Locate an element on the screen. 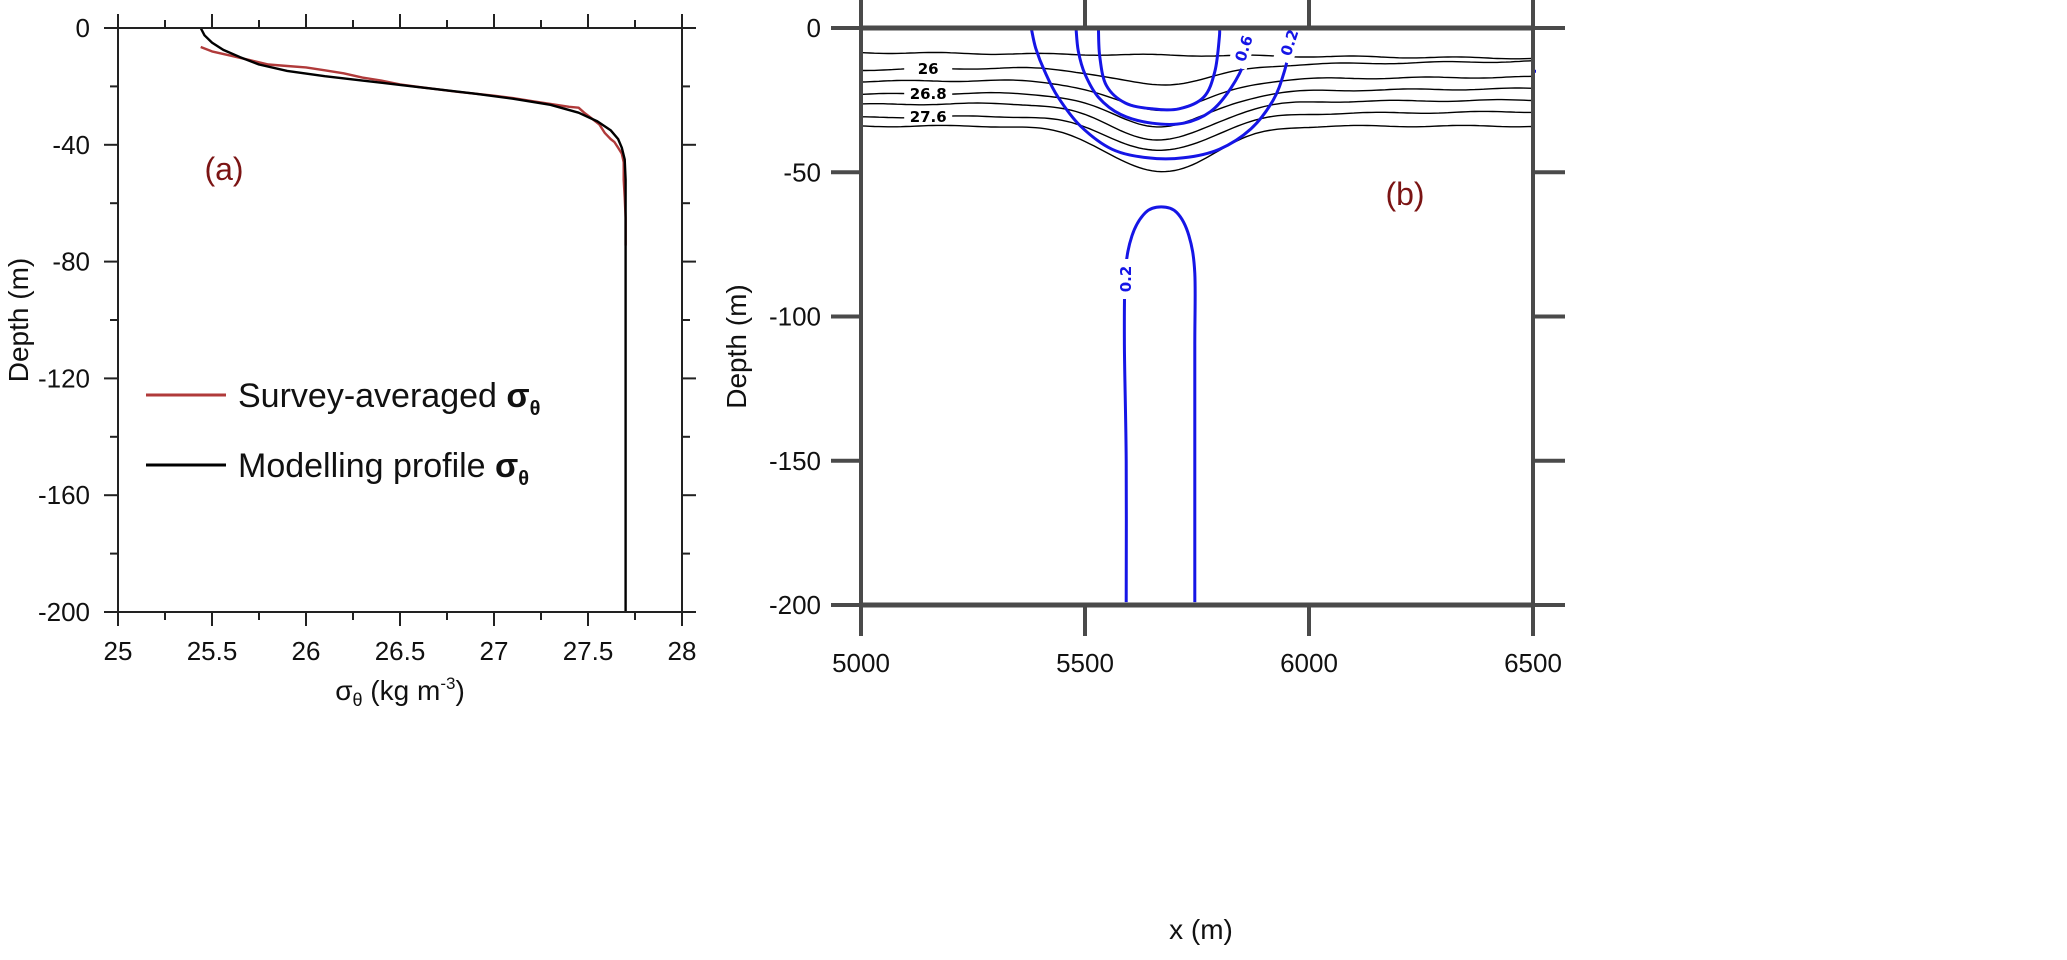 This screenshot has height=960, width=2067. panel-b-velocity-contours: 0.6 0.2 0.2 is located at coordinates (1282, 311).